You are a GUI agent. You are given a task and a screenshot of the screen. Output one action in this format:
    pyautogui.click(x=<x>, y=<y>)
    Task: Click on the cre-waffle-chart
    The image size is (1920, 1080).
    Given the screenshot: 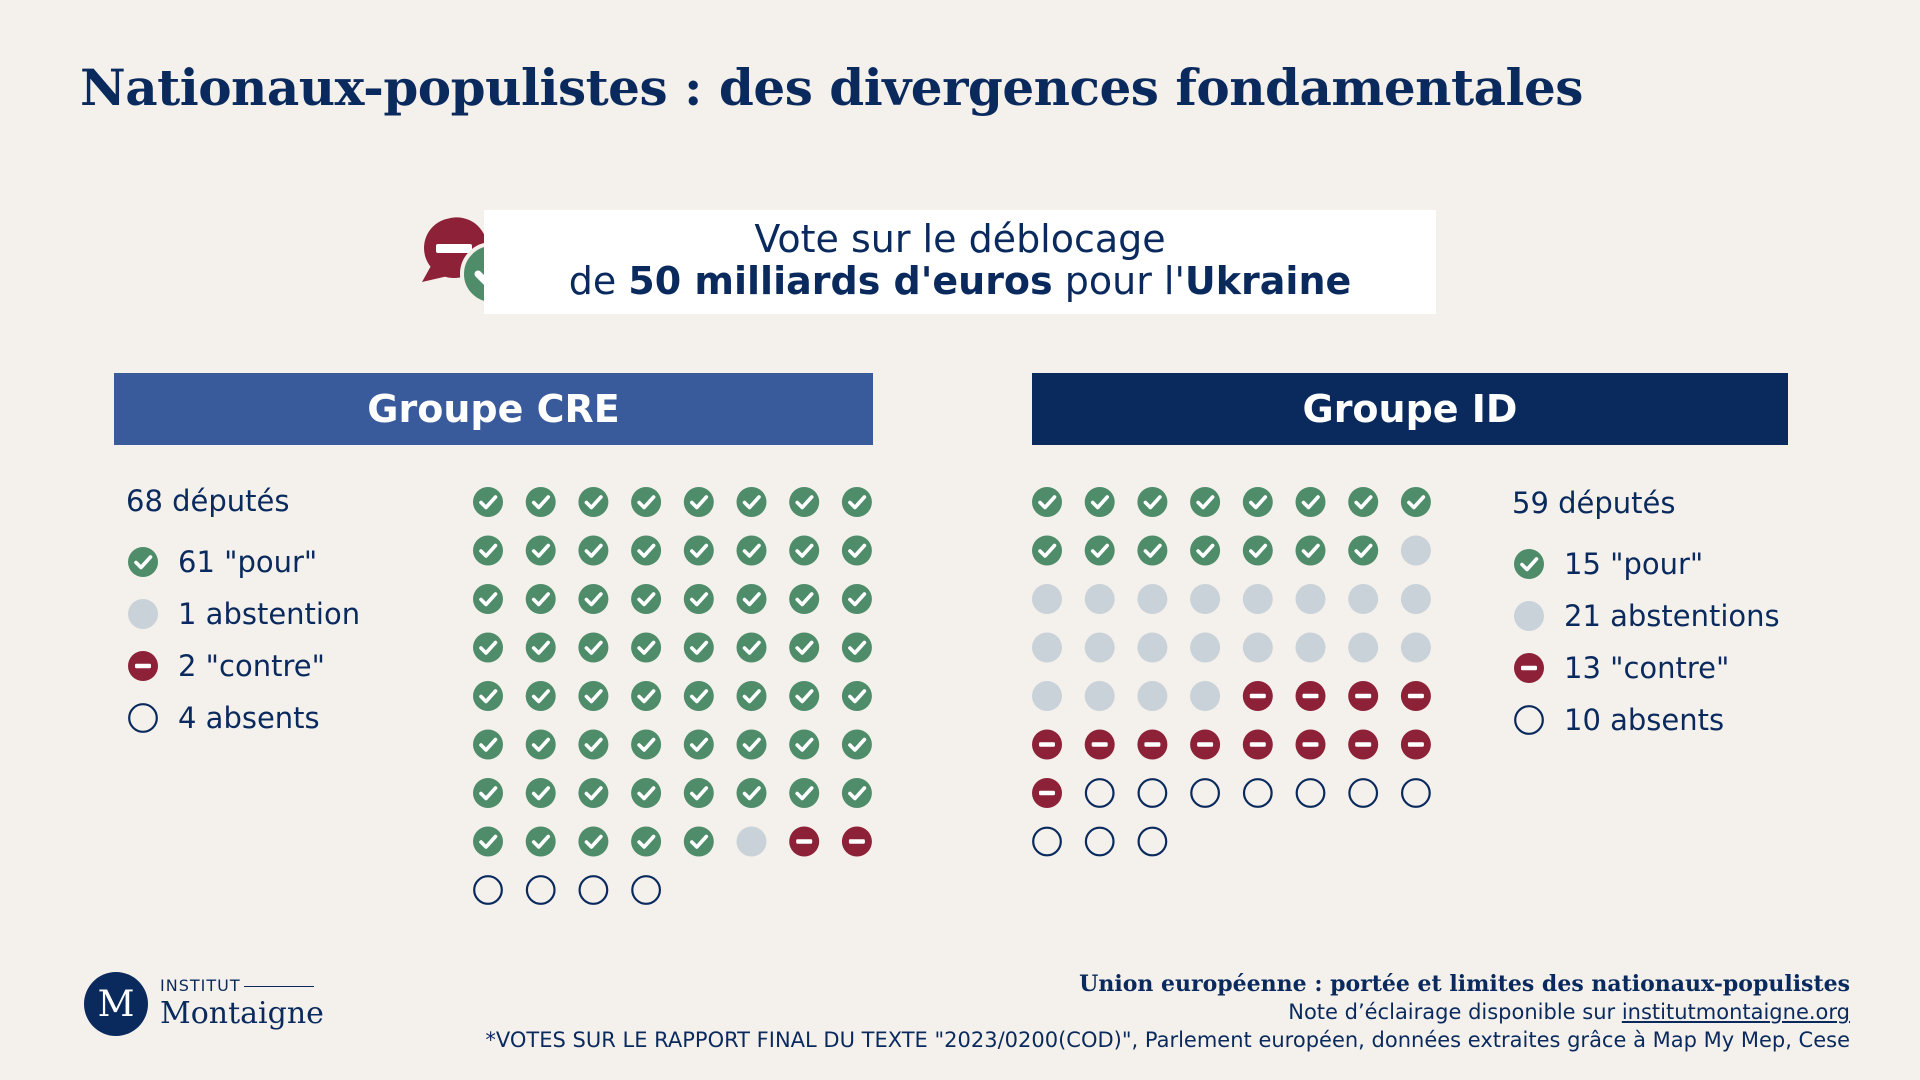 What is the action you would take?
    pyautogui.click(x=672, y=696)
    